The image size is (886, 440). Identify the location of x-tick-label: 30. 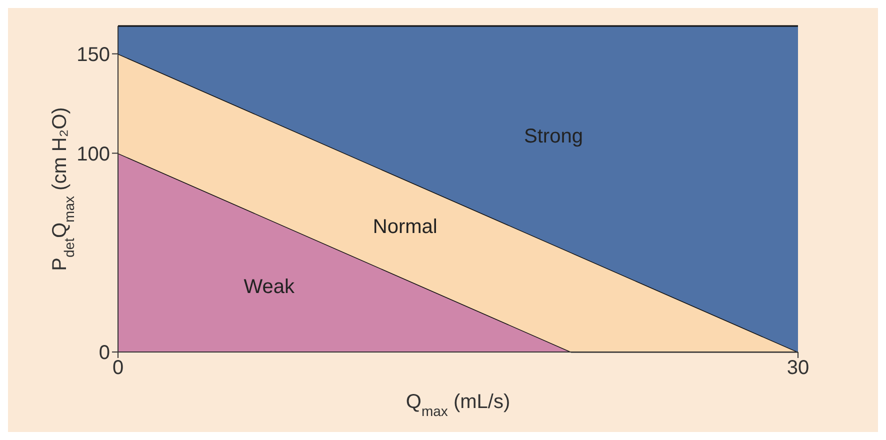
(798, 368).